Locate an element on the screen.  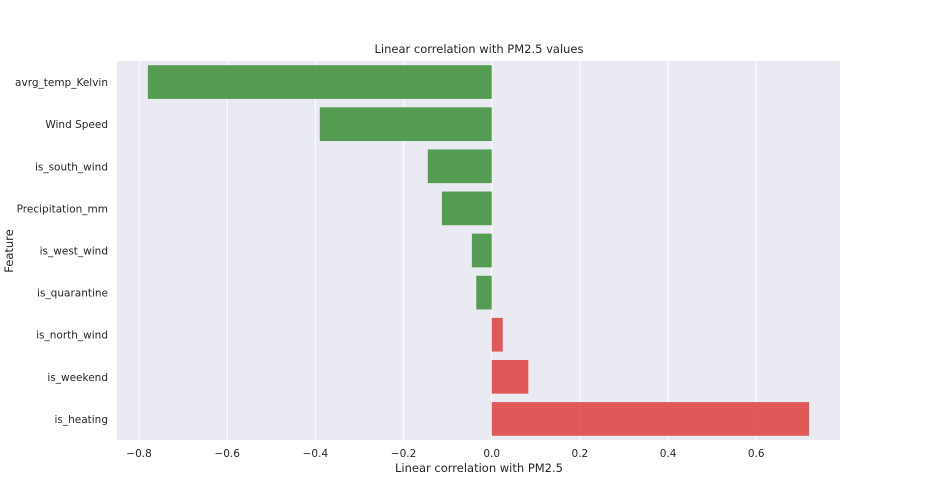
x-tick-label: 0.6 is located at coordinates (756, 454).